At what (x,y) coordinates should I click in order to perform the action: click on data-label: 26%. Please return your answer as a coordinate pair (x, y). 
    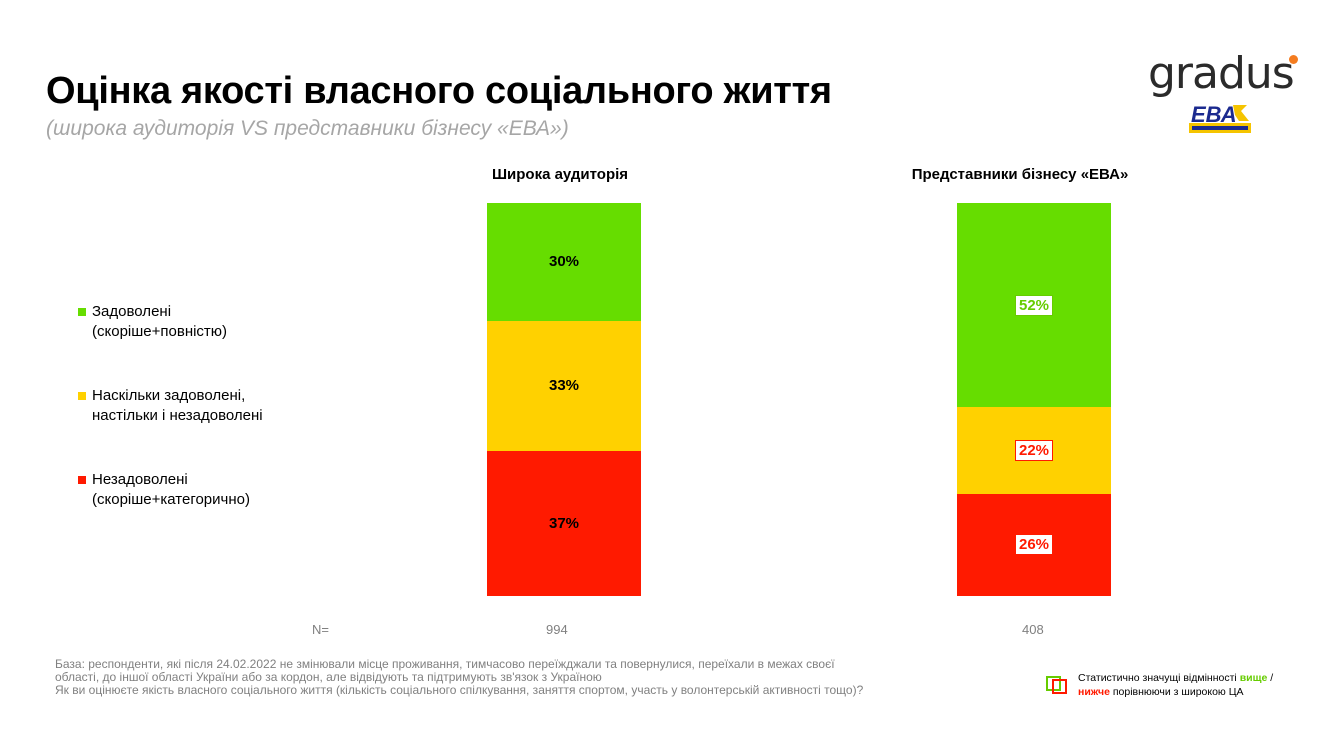
    Looking at the image, I should click on (1034, 545).